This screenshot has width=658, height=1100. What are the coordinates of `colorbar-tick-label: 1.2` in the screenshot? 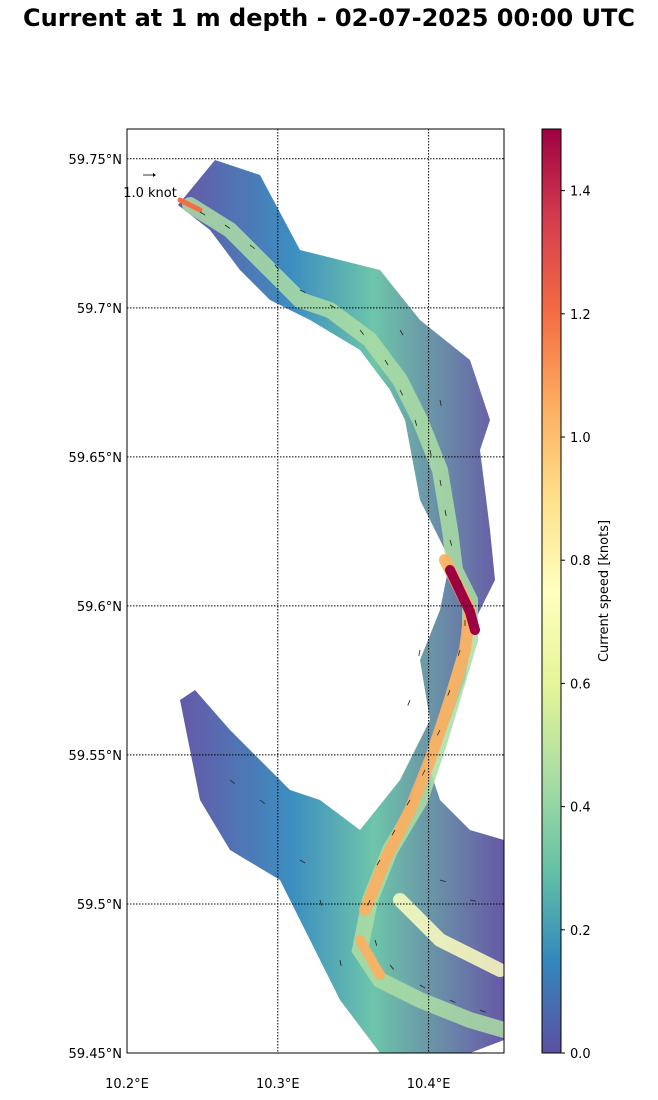 It's located at (580, 315).